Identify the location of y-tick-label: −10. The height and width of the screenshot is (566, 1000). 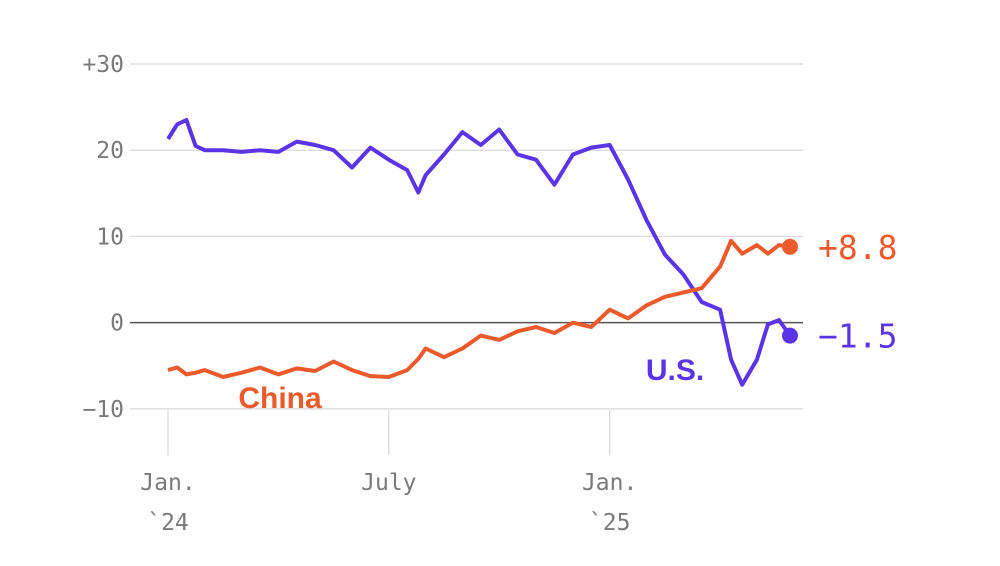
(103, 410).